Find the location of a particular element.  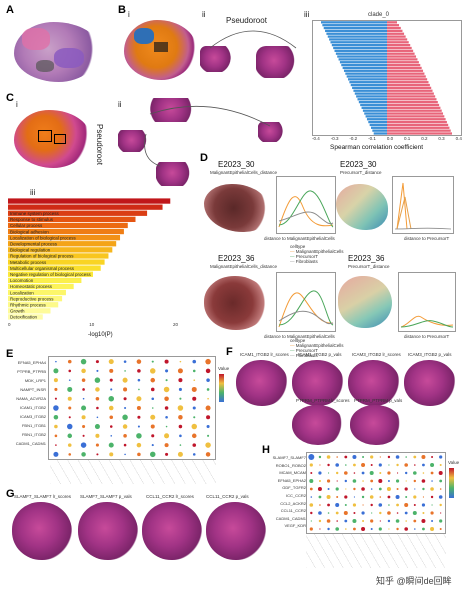

enrichment-term-label: Growth is located at coordinates (17, 311).